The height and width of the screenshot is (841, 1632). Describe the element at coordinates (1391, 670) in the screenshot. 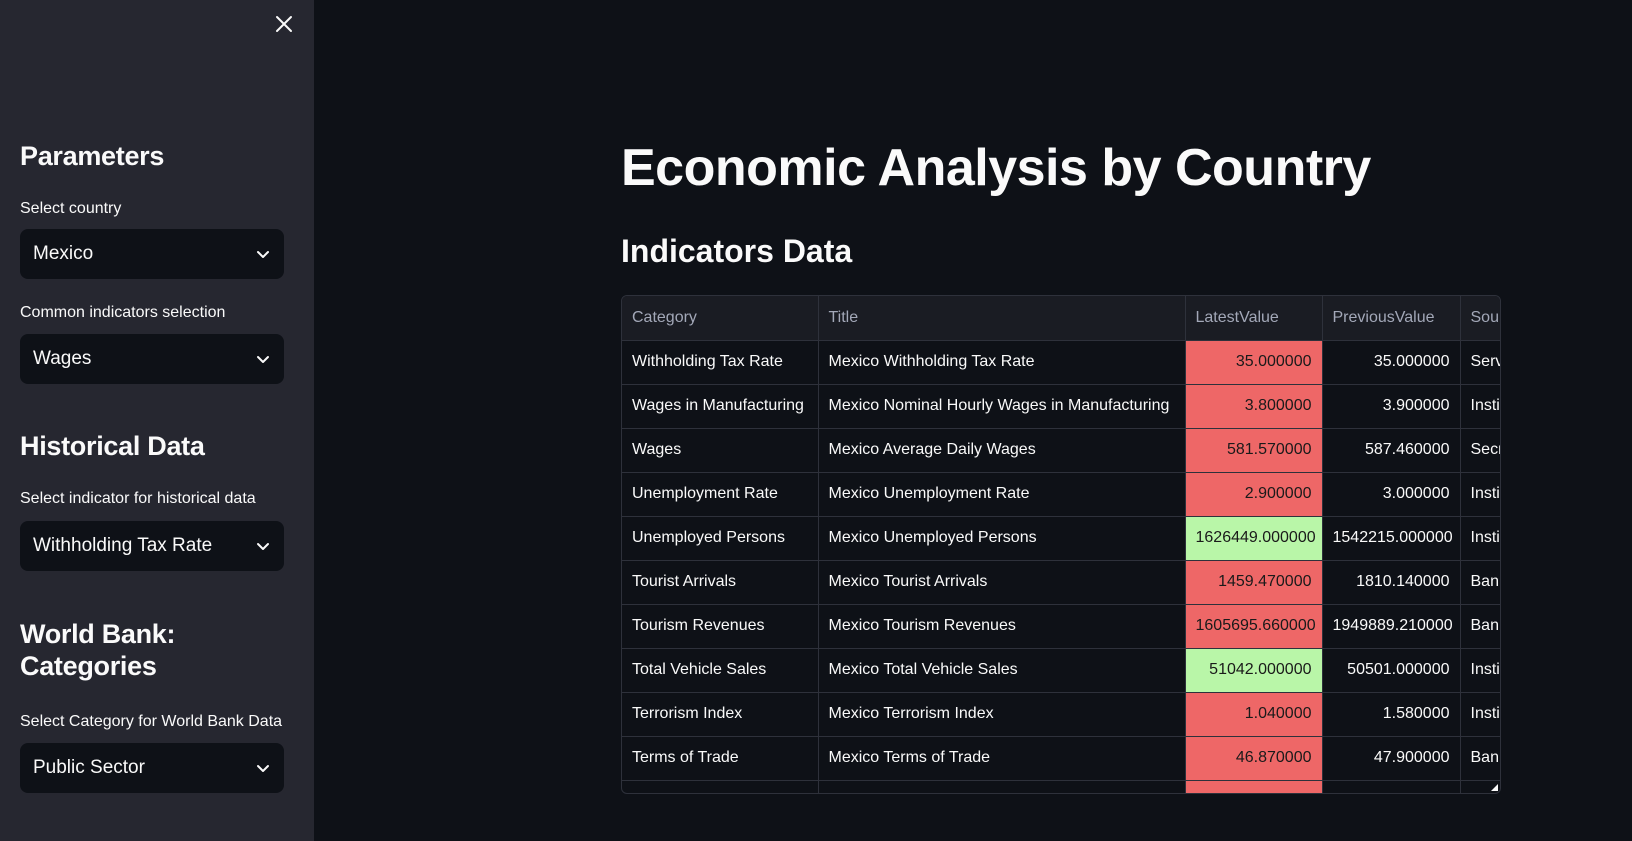

I see `cell-previous-value: 50501.000000` at that location.